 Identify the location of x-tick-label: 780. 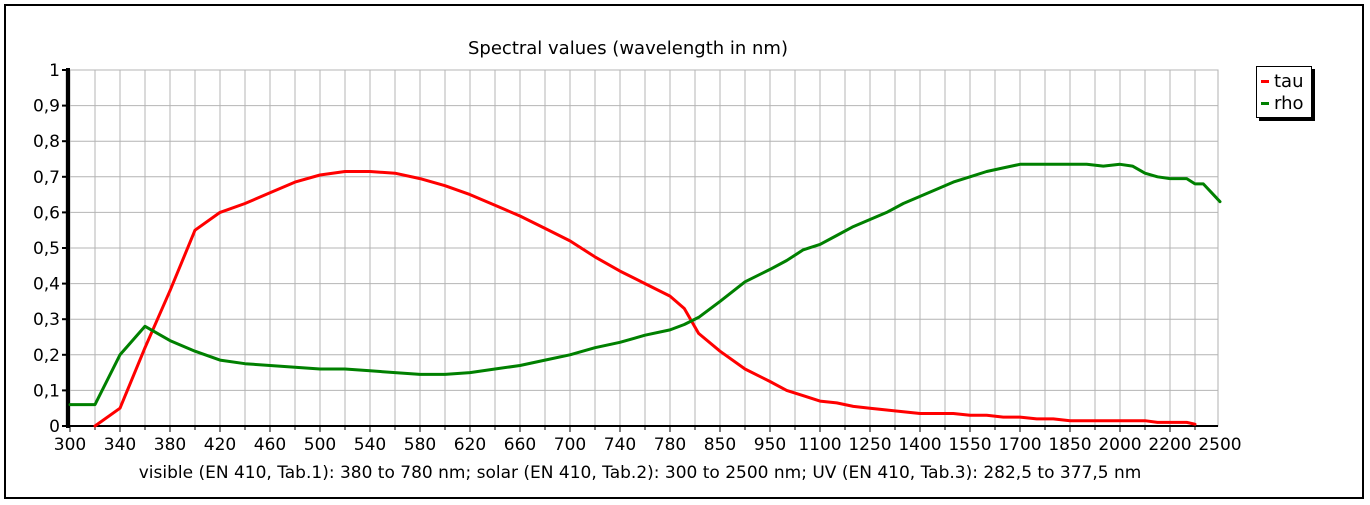
(670, 445).